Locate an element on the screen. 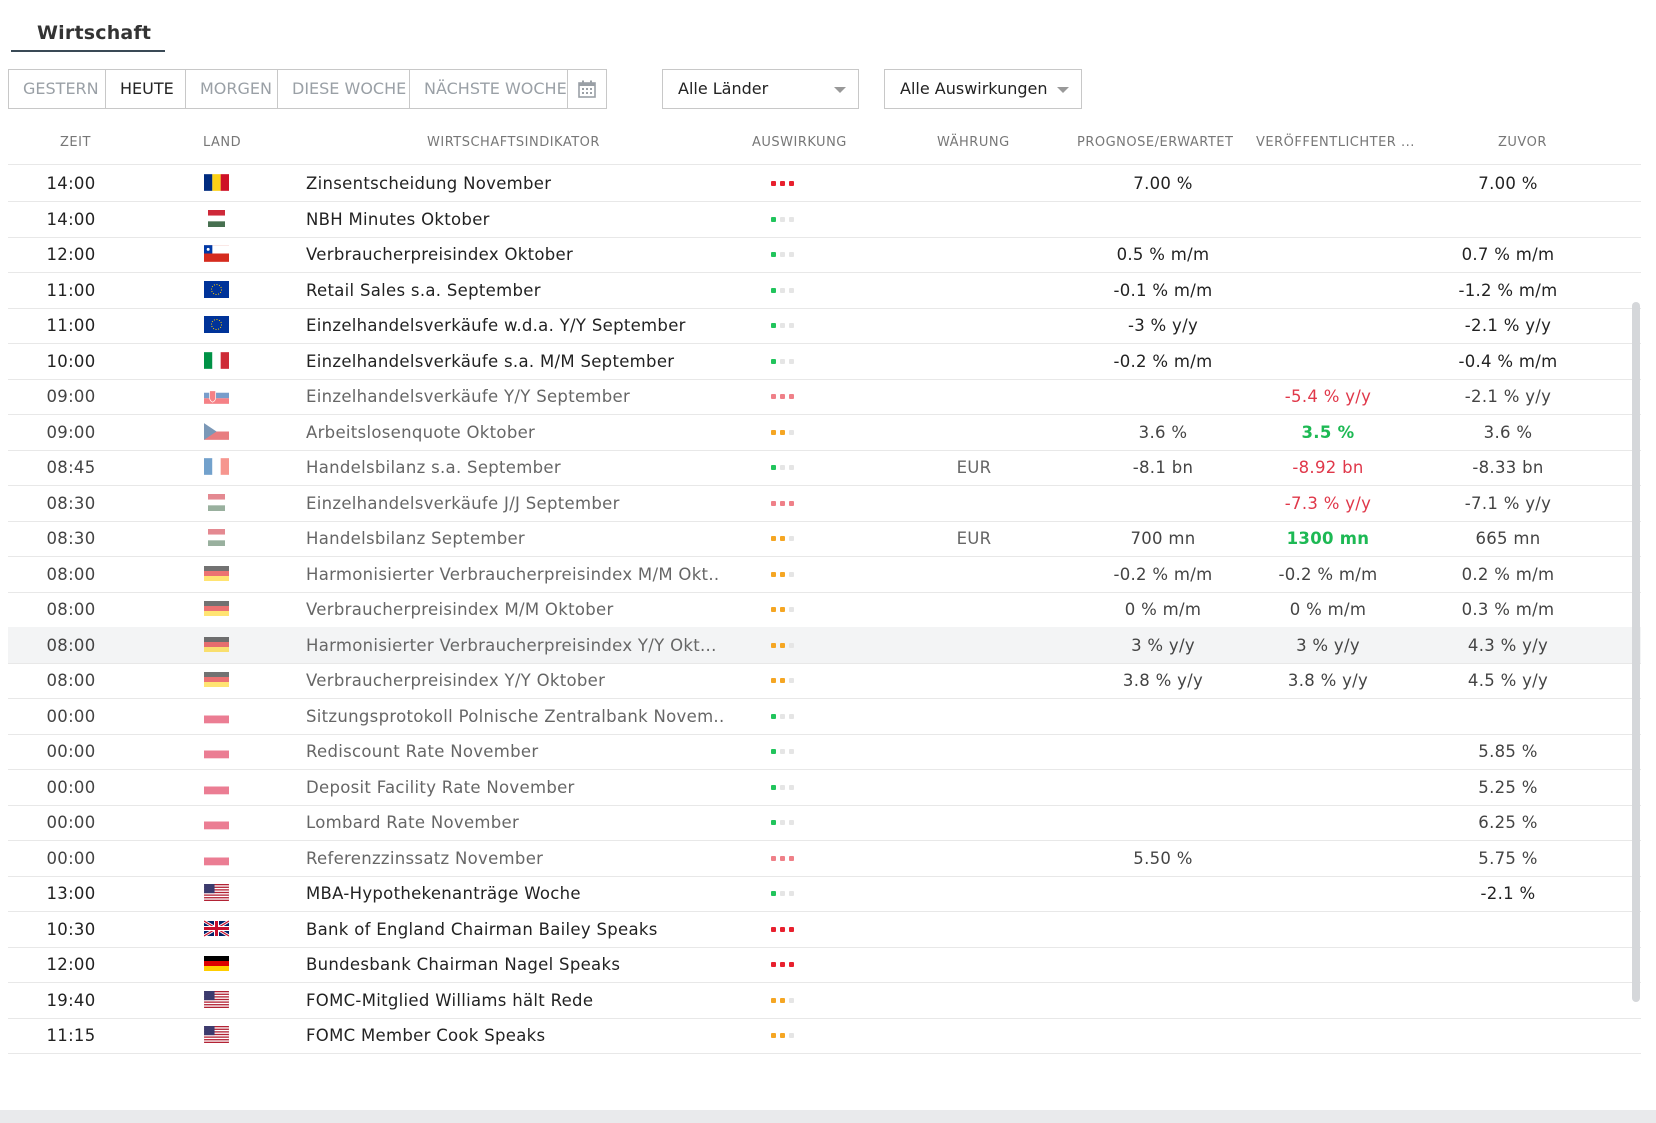 This screenshot has height=1123, width=1656. event-published: 3.5 % is located at coordinates (1328, 432).